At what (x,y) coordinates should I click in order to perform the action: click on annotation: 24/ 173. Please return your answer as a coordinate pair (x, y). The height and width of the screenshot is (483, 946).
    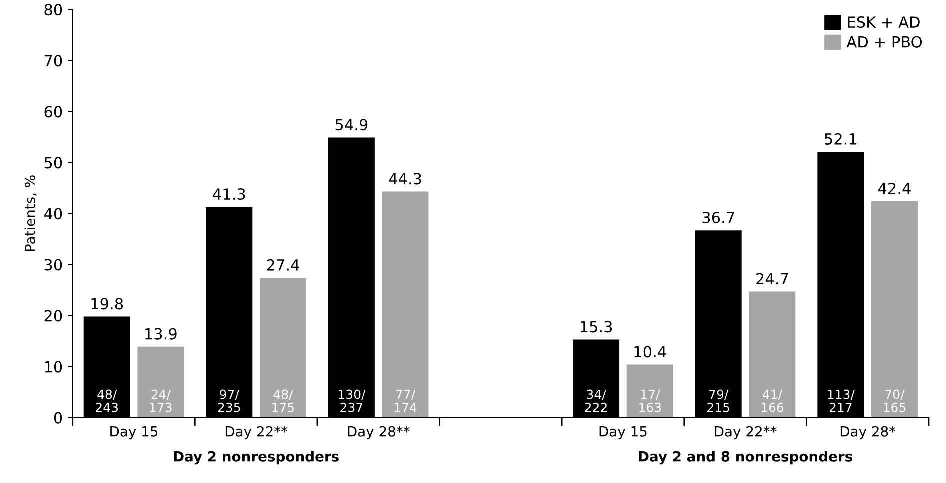
    Looking at the image, I should click on (161, 401).